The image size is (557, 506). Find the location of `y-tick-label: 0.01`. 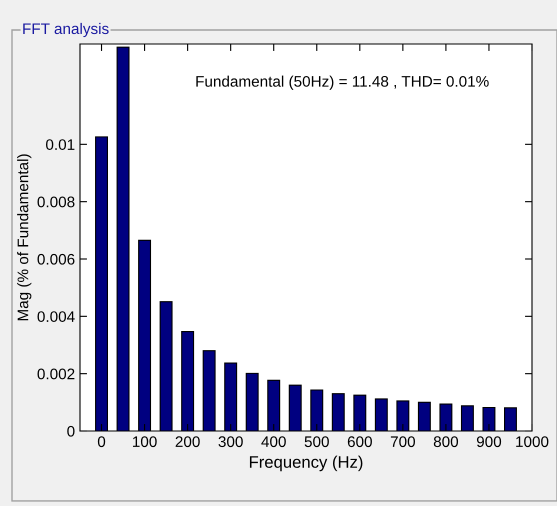

y-tick-label: 0.01 is located at coordinates (60, 144).